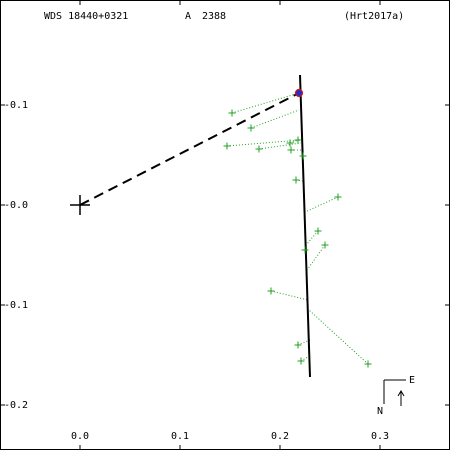 The width and height of the screenshot is (450, 450). I want to click on y-tick-label: -0.0, so click(16, 205).